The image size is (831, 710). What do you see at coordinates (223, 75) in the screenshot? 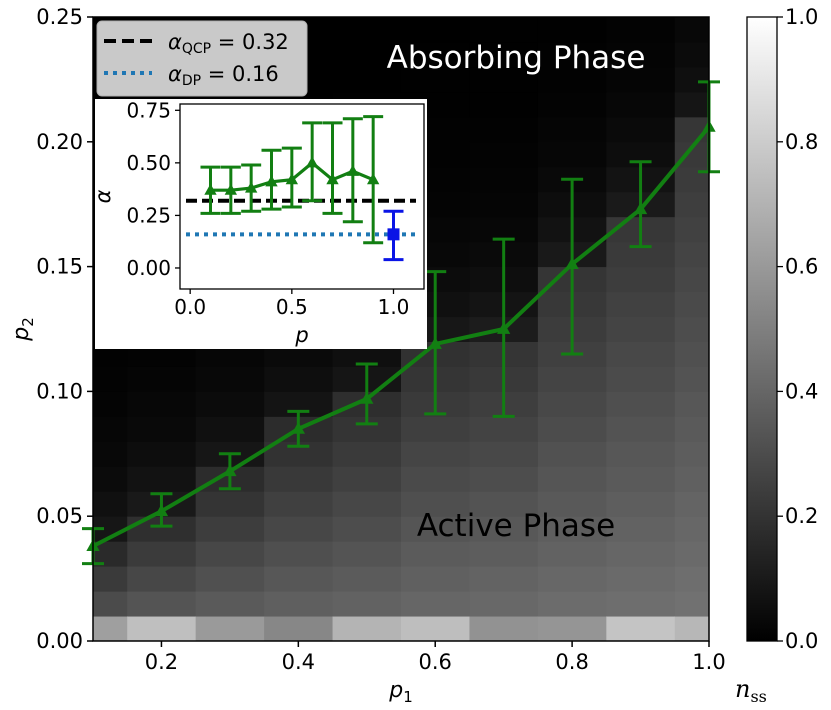
I see `legend-label: αDP = 0.16` at bounding box center [223, 75].